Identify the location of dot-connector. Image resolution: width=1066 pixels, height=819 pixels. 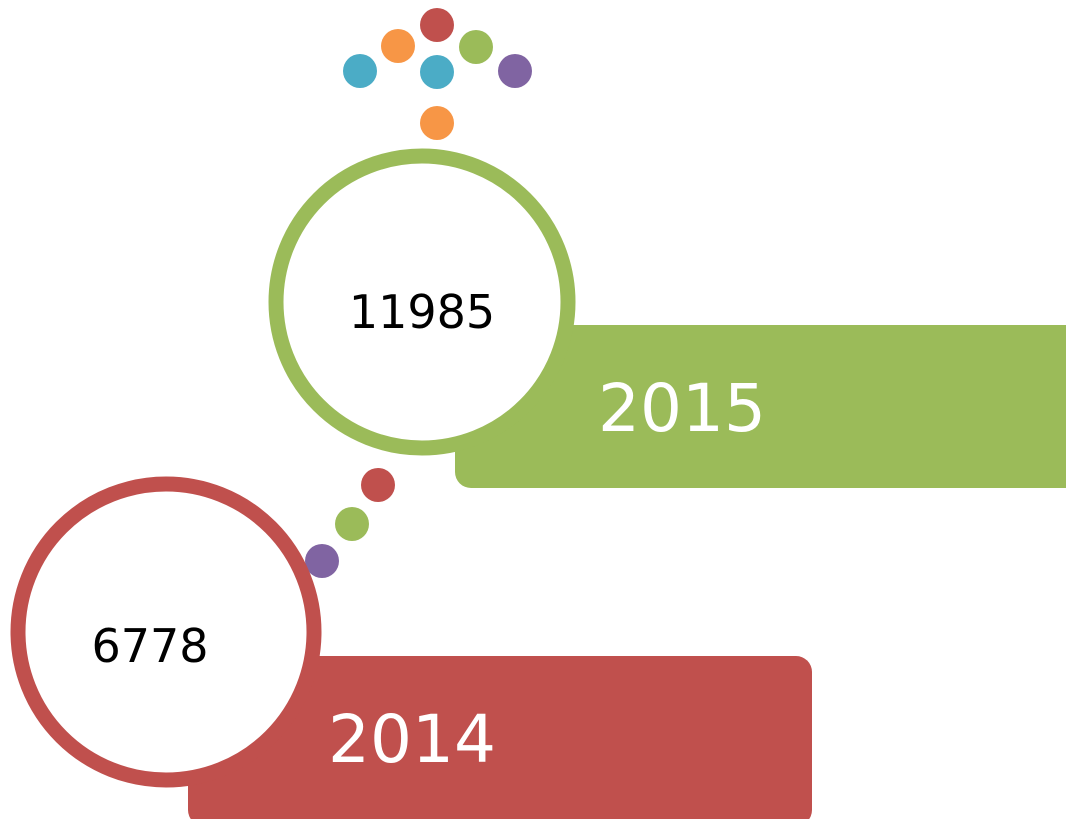
(350, 523).